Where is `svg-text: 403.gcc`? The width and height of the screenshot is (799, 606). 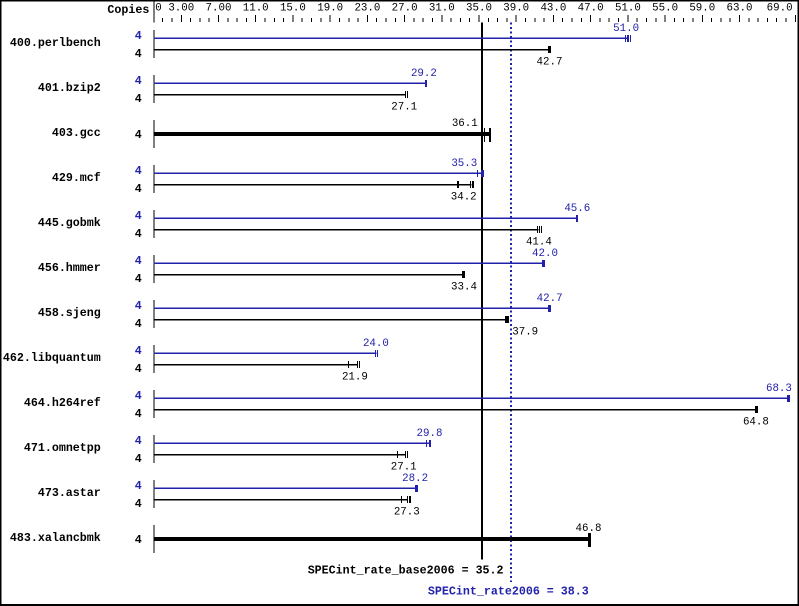
svg-text: 403.gcc is located at coordinates (76, 133).